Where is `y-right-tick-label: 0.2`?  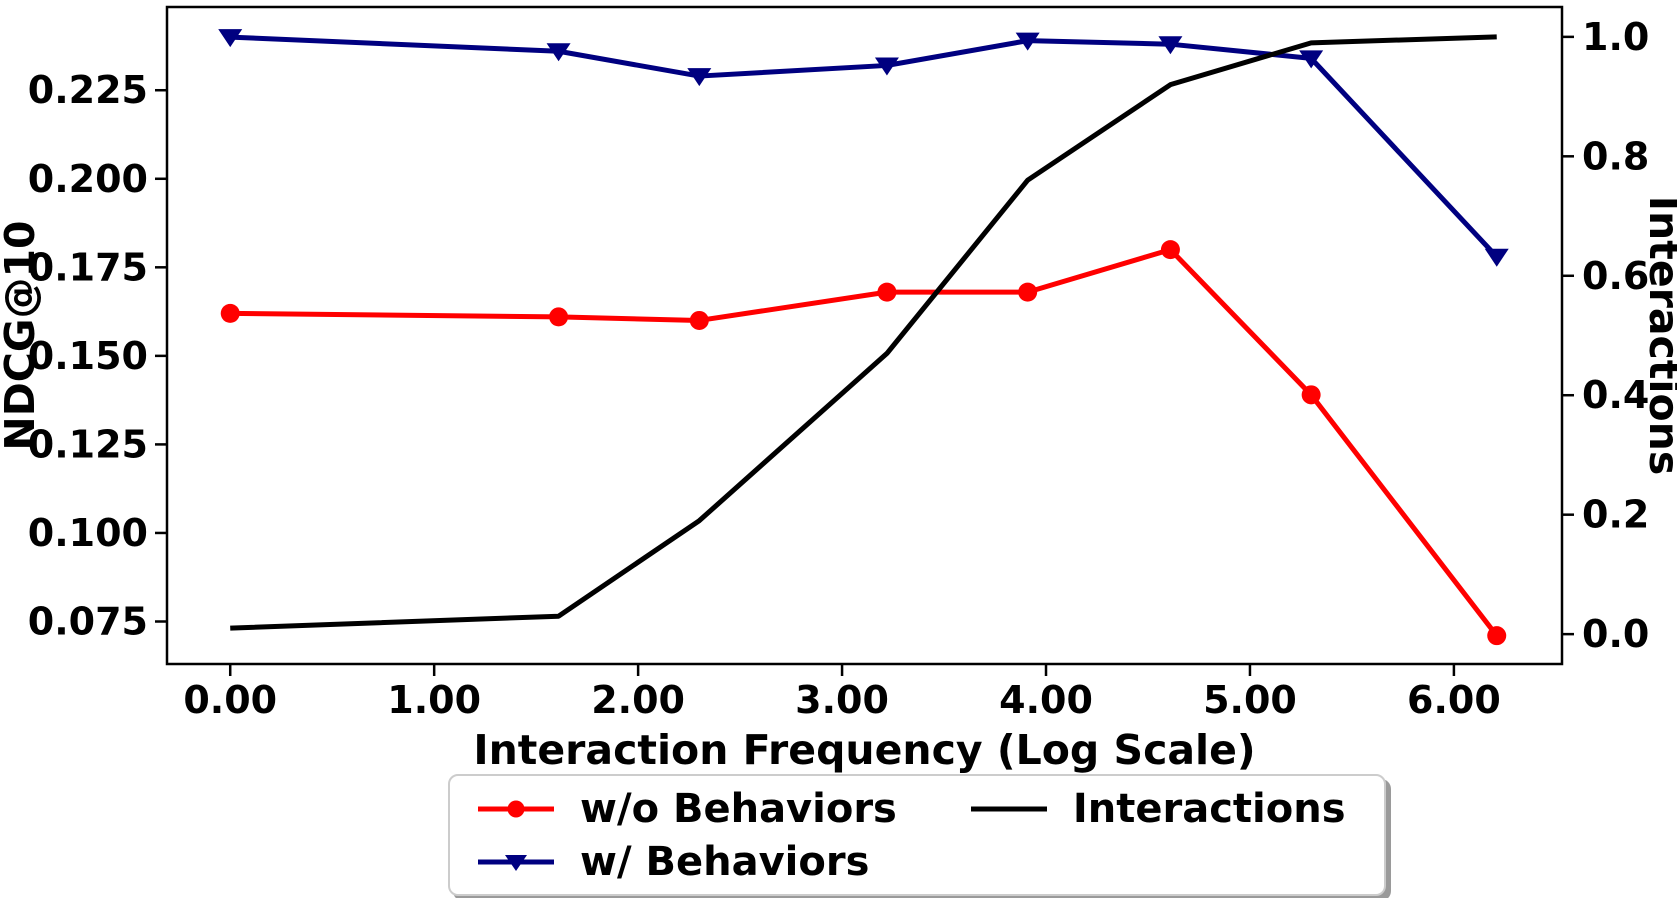
y-right-tick-label: 0.2 is located at coordinates (1615, 515).